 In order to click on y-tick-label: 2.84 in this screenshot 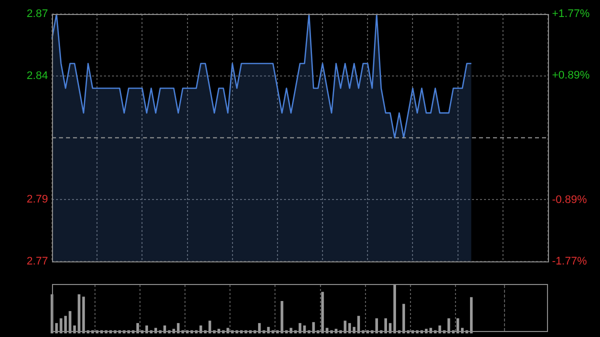, I will do `click(37, 76)`.